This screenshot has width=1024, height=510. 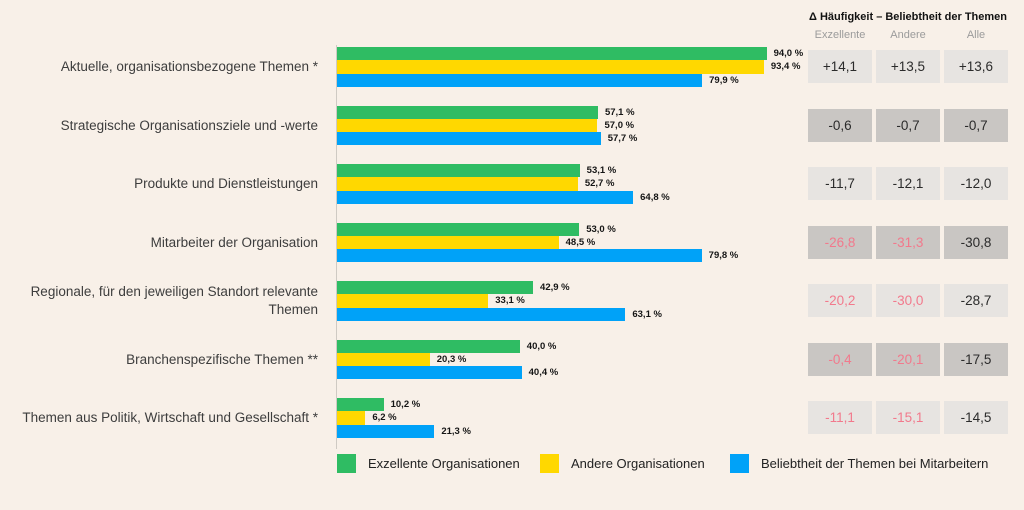 What do you see at coordinates (572, 418) in the screenshot?
I see `bar-group: 10,2 % 6,2 % 21,3 %` at bounding box center [572, 418].